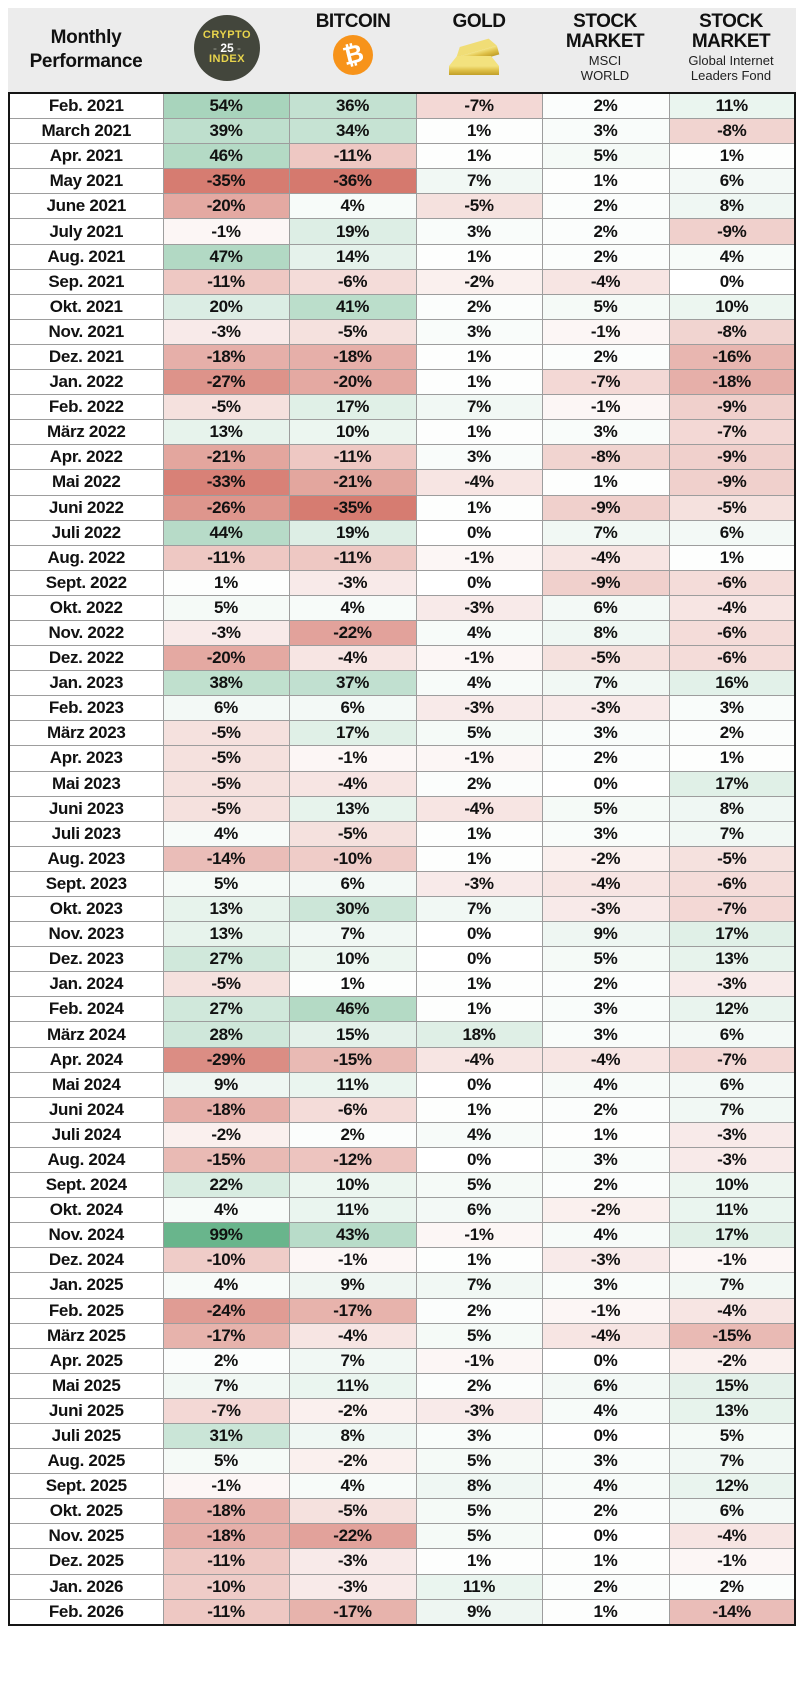 The width and height of the screenshot is (804, 1686). What do you see at coordinates (86, 457) in the screenshot?
I see `month-label: Apr. 2022` at bounding box center [86, 457].